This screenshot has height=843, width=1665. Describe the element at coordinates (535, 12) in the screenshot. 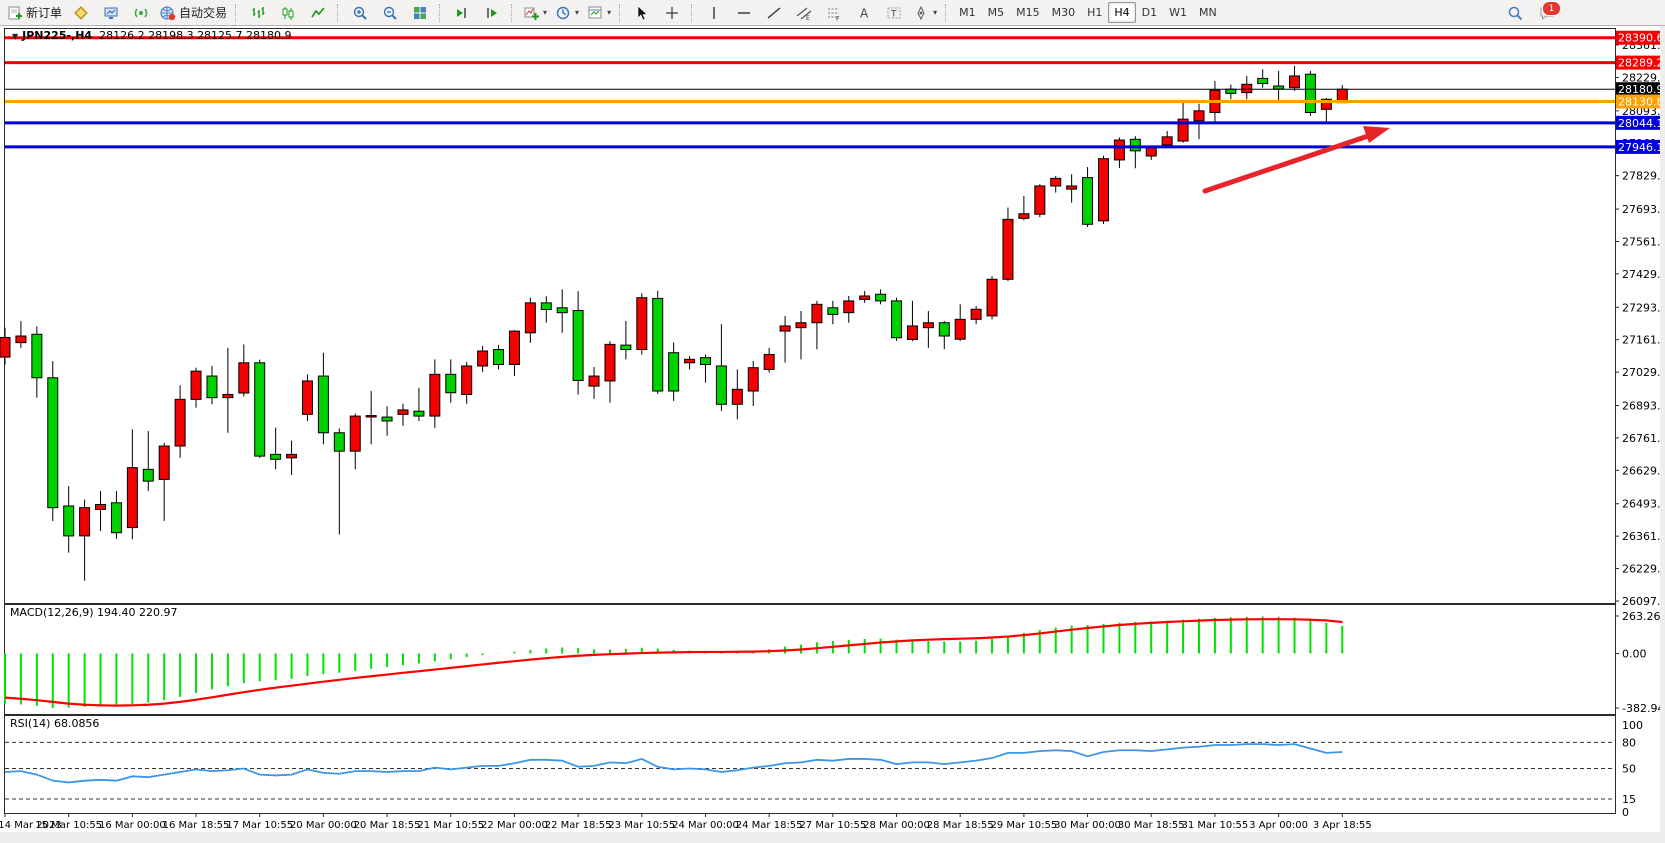

I see `indicators-button: ▾` at that location.